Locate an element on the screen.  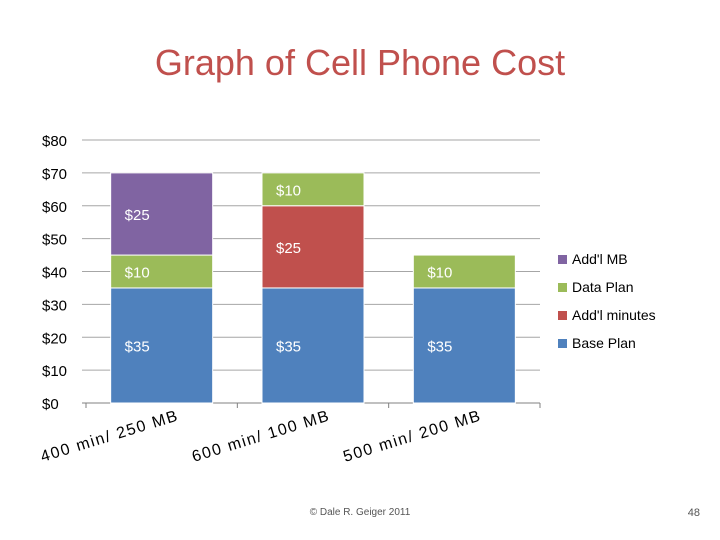
y-tick-label: $70 is located at coordinates (54, 174).